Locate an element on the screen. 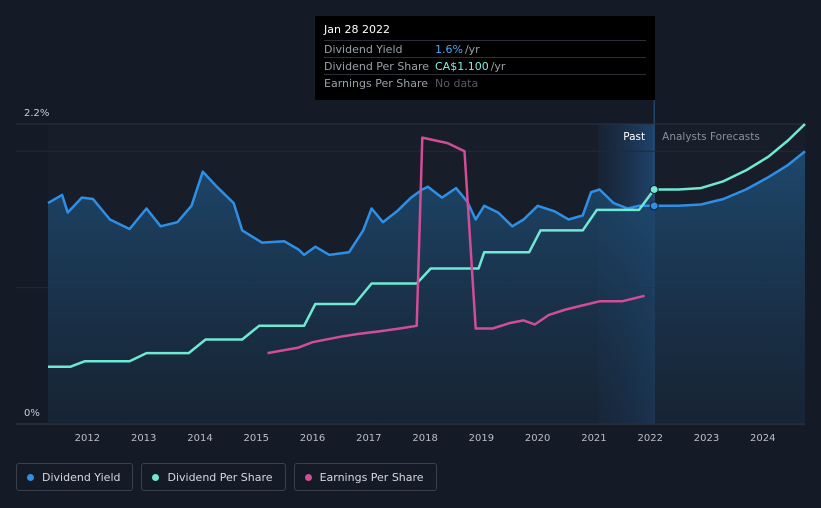 Image resolution: width=821 pixels, height=508 pixels. tooltip-value: No data is located at coordinates (457, 83).